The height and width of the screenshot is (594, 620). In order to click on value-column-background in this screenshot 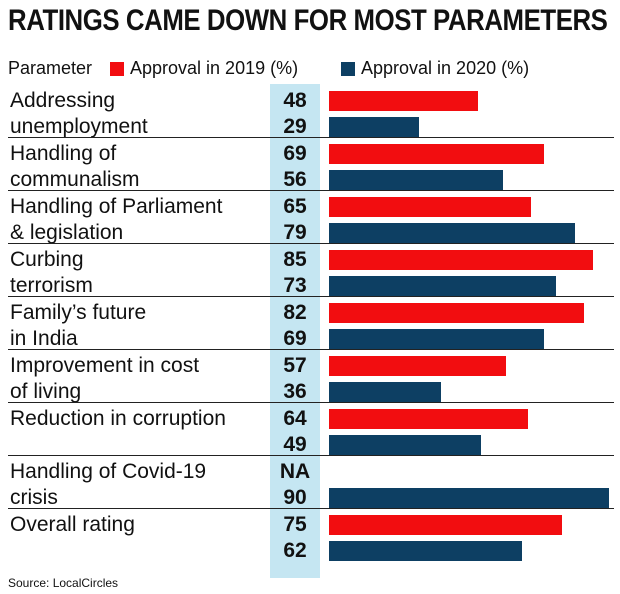, I will do `click(295, 331)`.